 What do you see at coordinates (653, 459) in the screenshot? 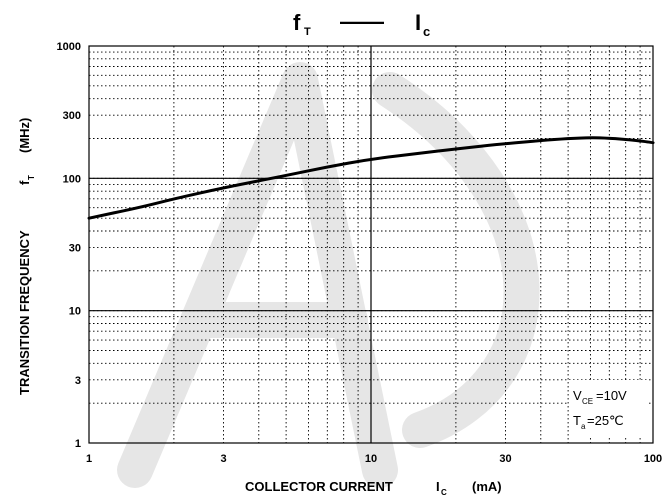
I see `x-tick-label: 100` at bounding box center [653, 459].